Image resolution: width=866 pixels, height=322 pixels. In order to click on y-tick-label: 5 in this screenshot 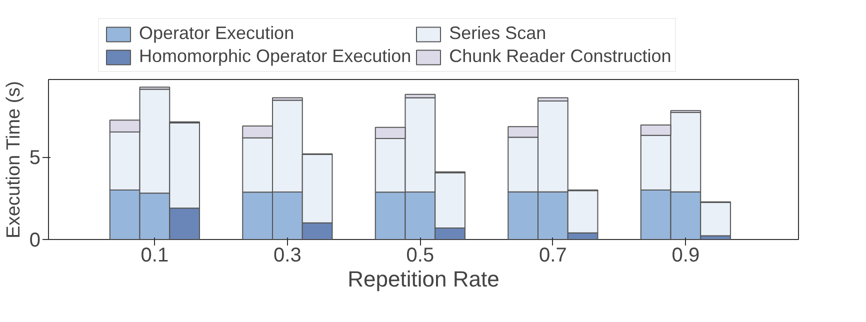, I will do `click(34, 158)`.